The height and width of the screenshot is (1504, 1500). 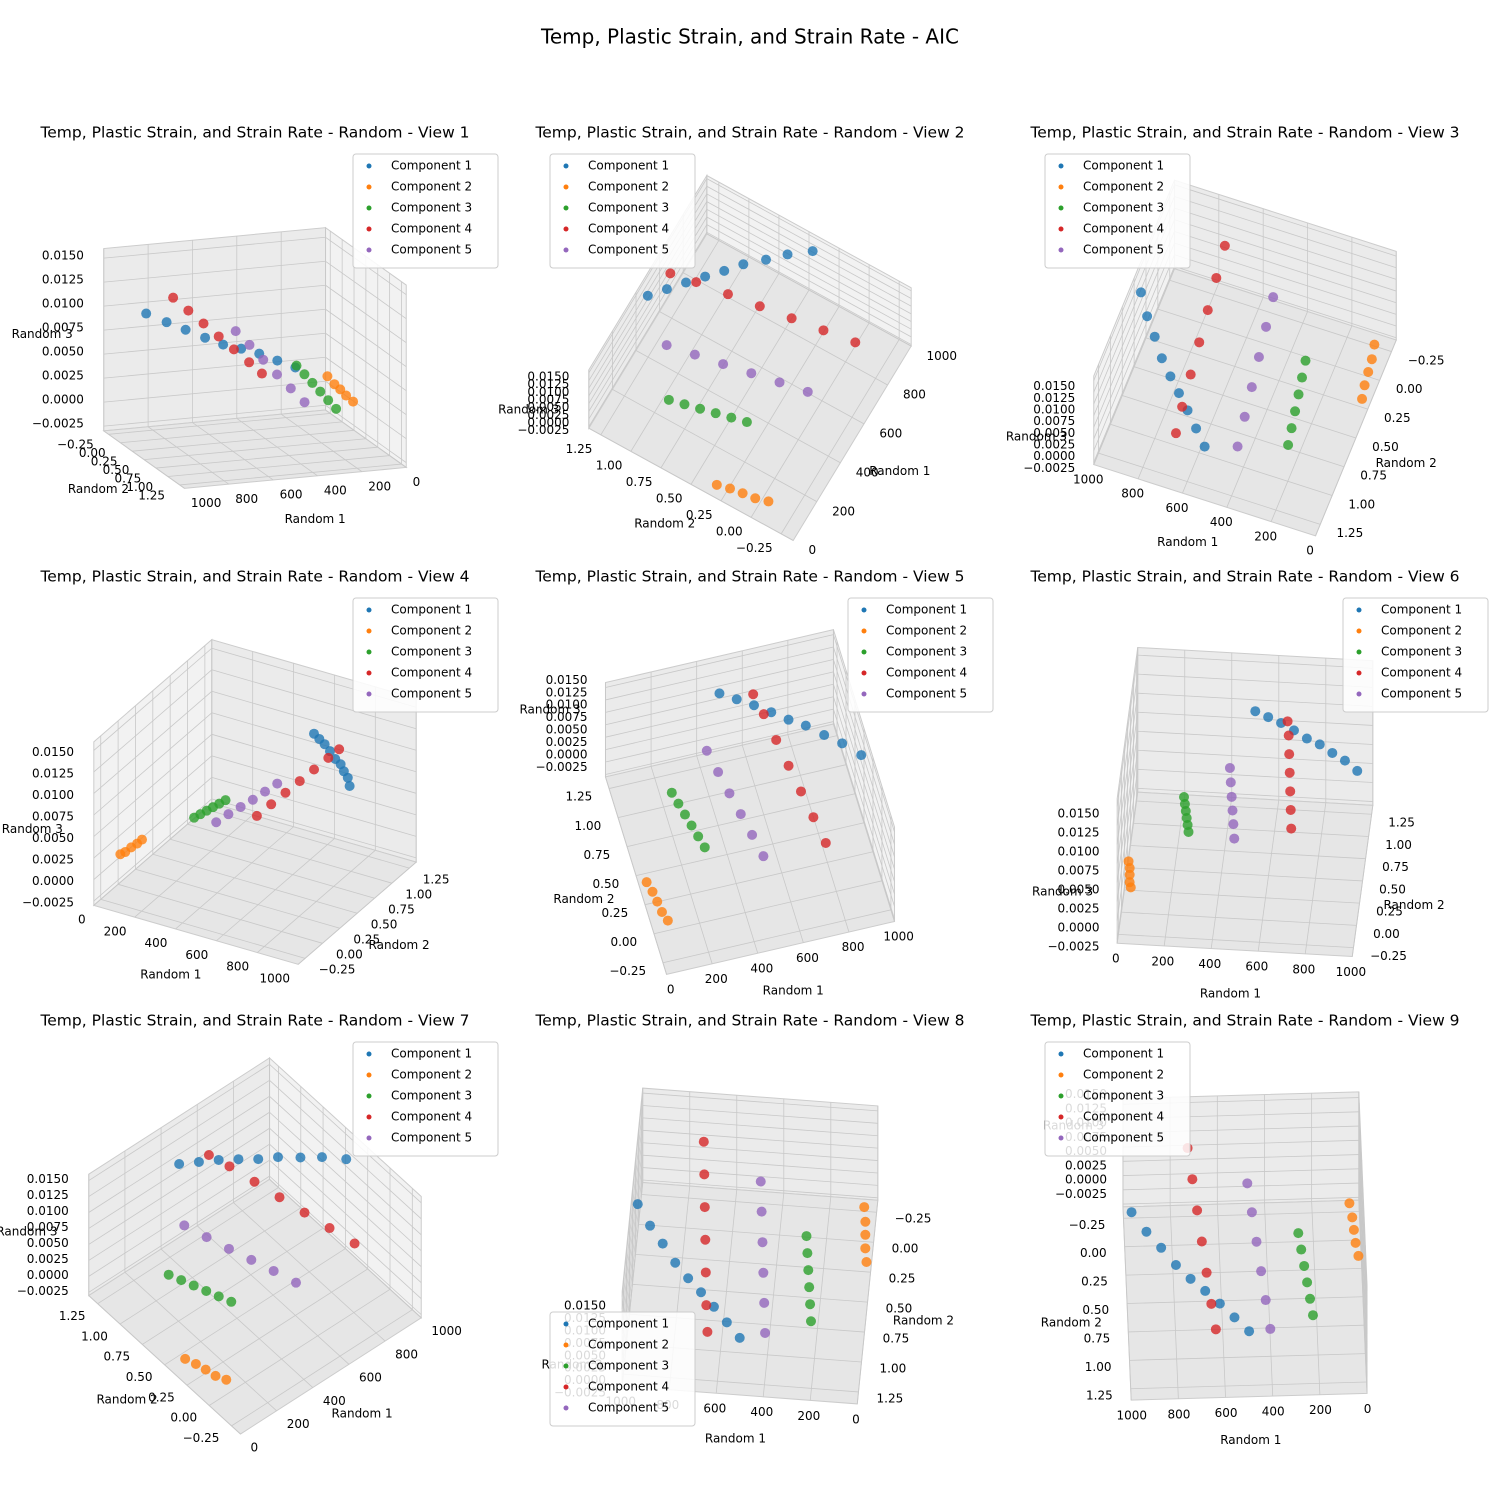 I want to click on legend-box, so click(x=622, y=211).